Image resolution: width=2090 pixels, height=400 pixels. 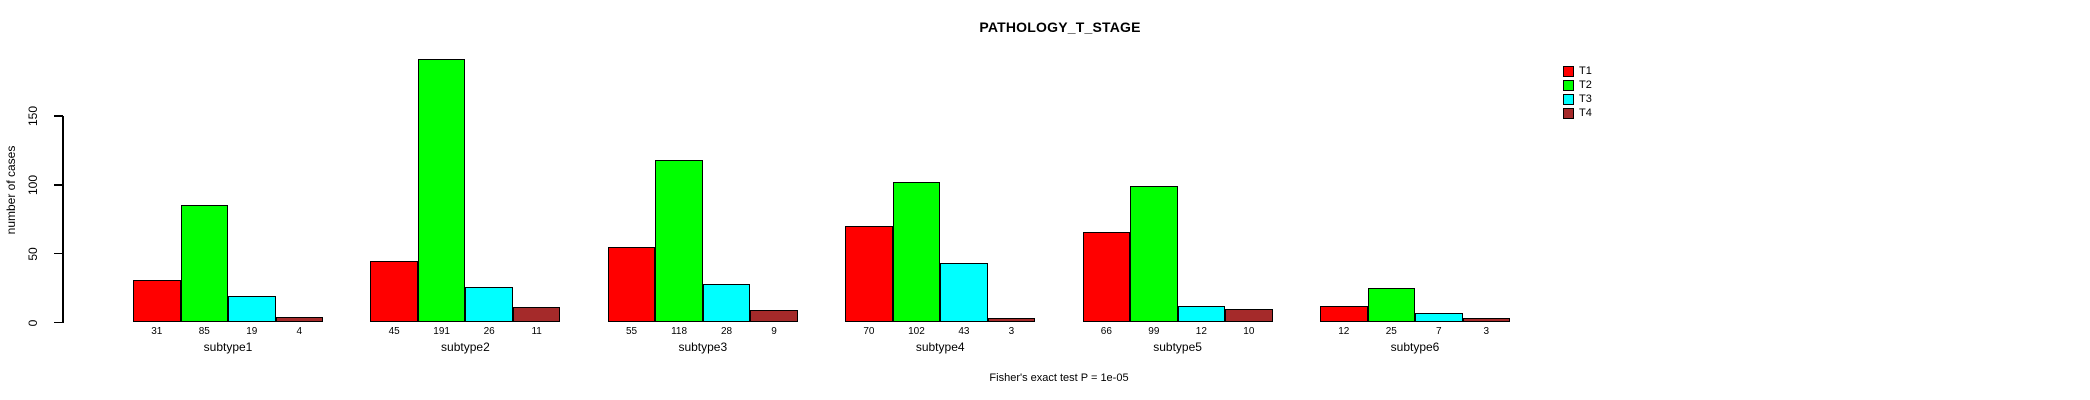 What do you see at coordinates (774, 331) in the screenshot?
I see `bar-value-T4-subtype3: 9` at bounding box center [774, 331].